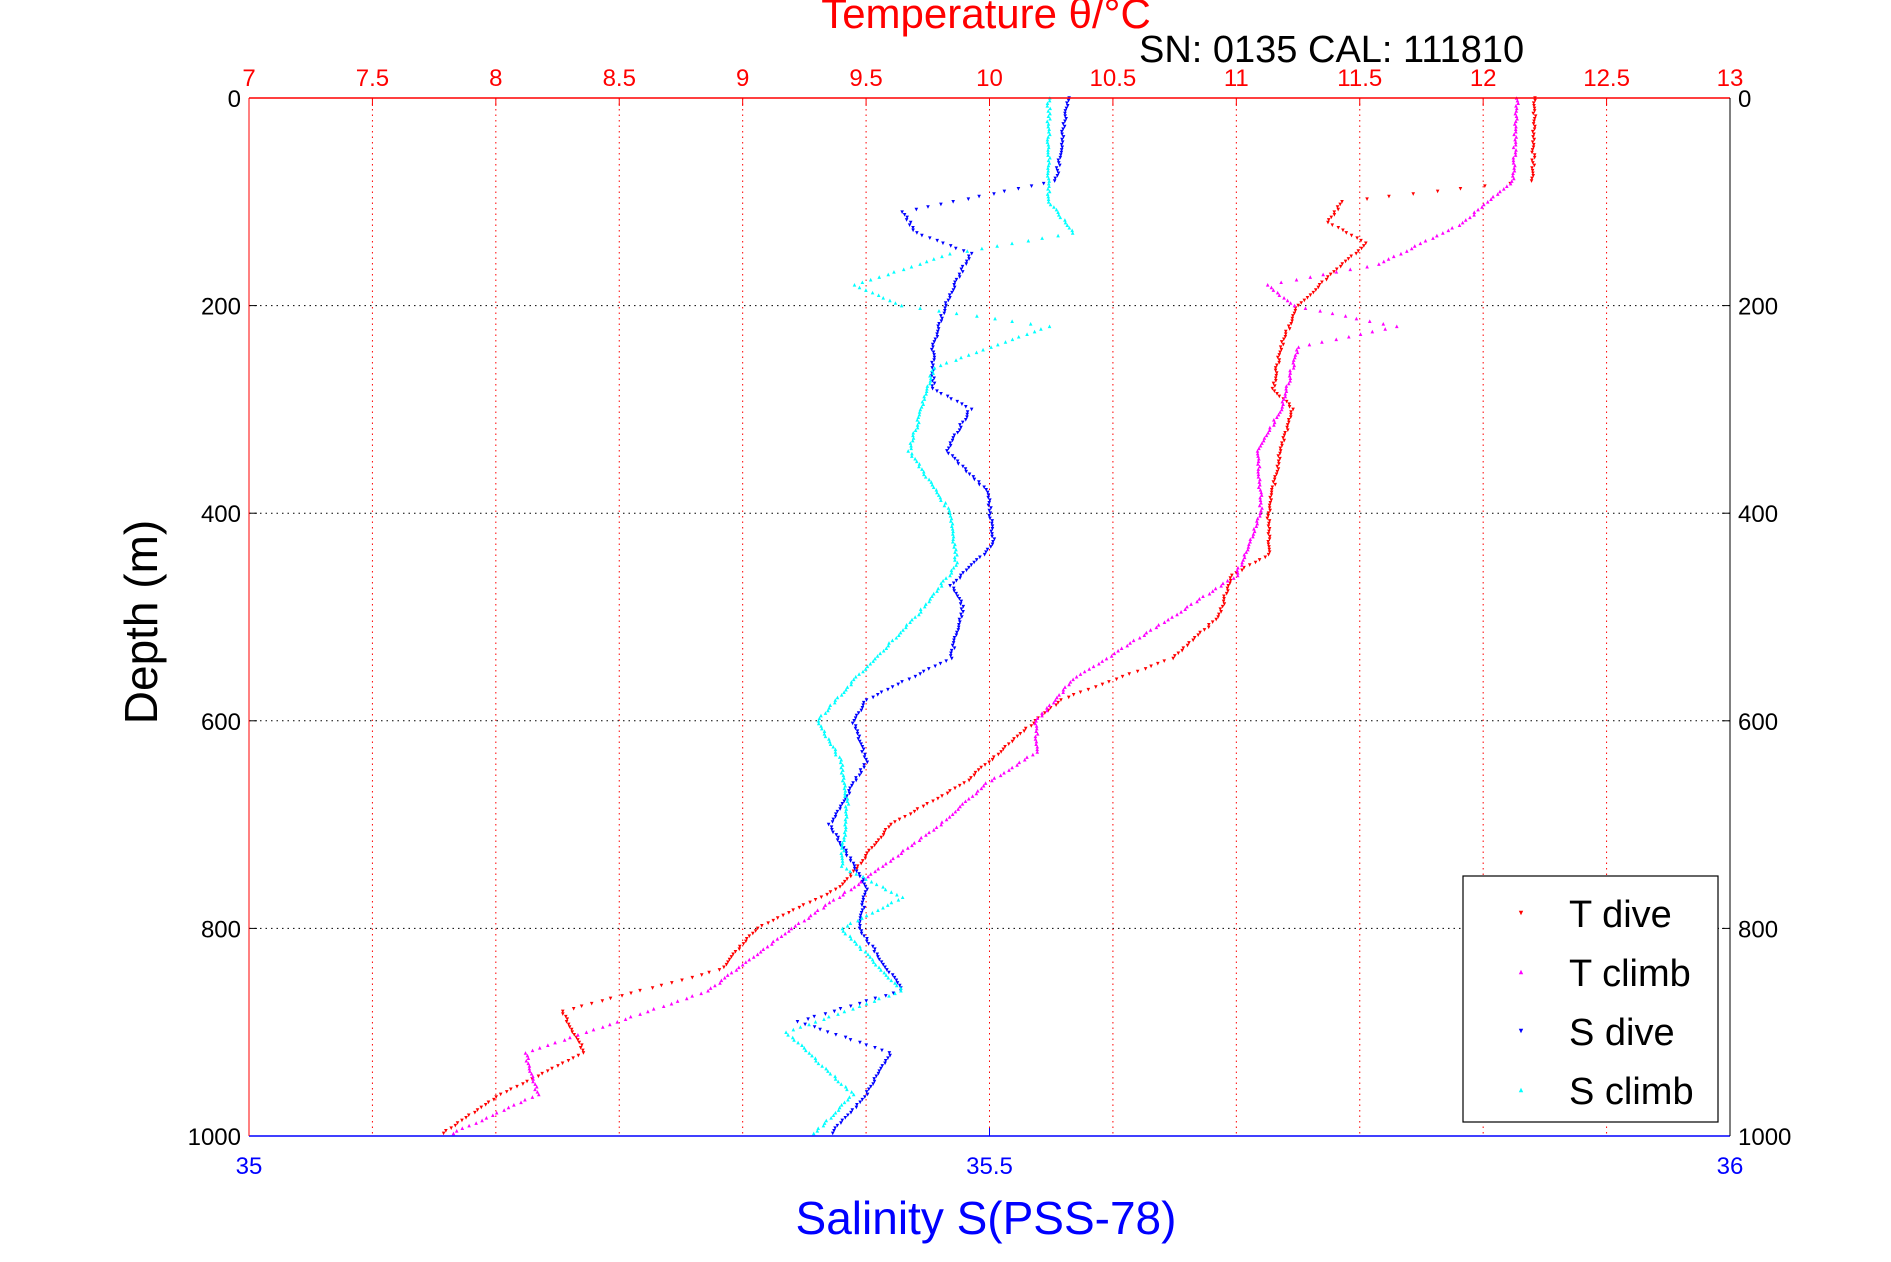 The height and width of the screenshot is (1262, 1891). Describe the element at coordinates (221, 722) in the screenshot. I see `y-tick-label-left: 600` at that location.